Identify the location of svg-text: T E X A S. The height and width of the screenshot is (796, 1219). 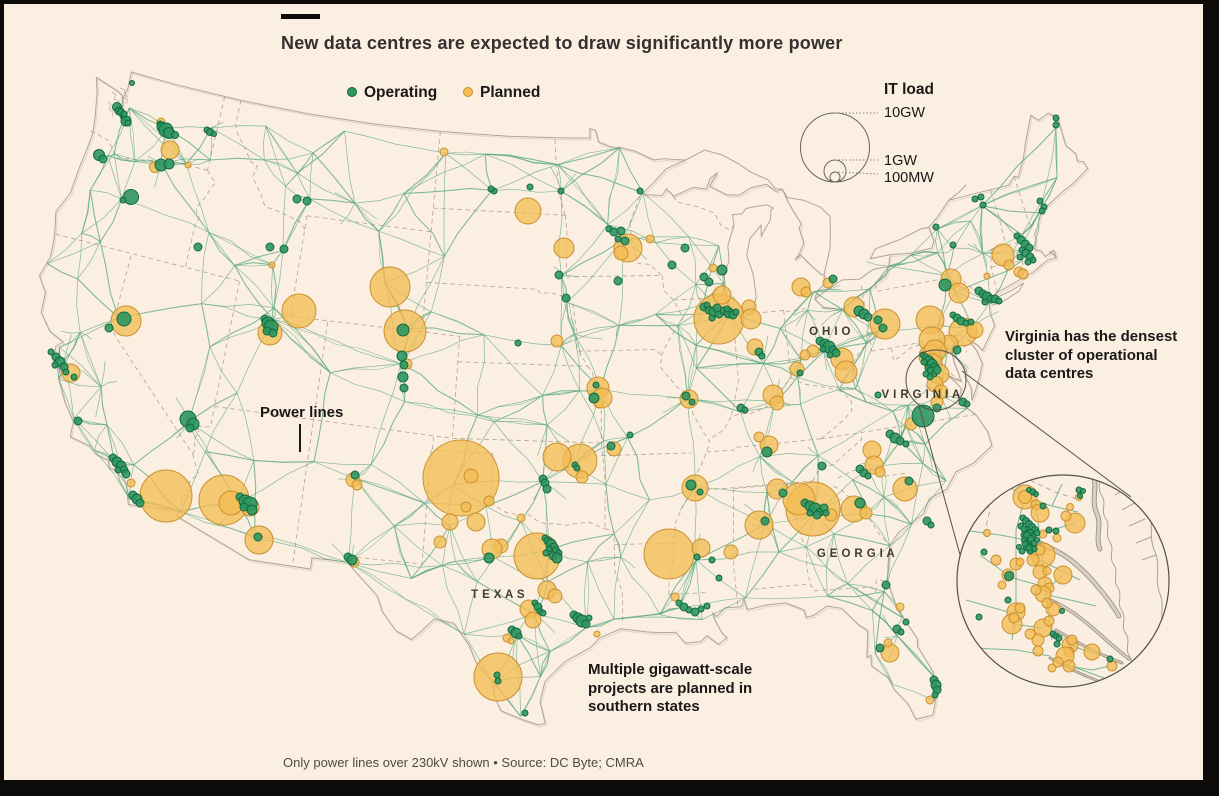
(498, 595).